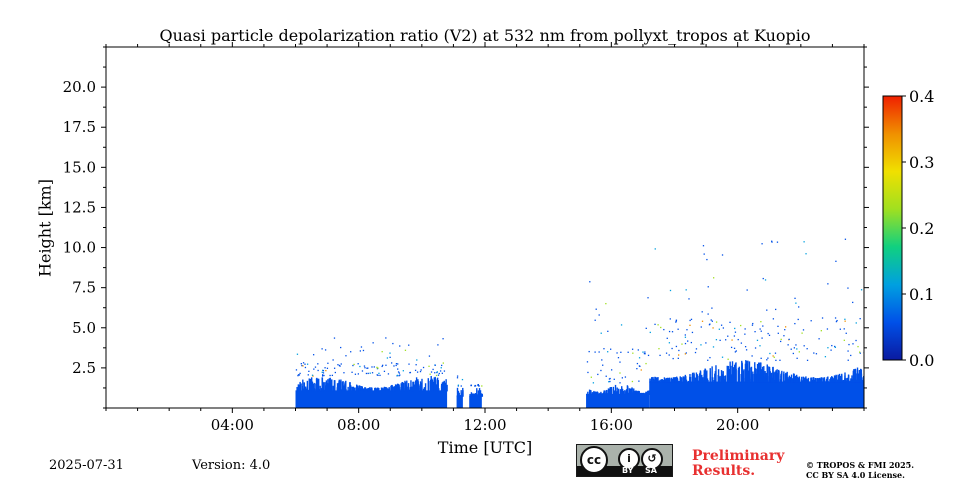 Image resolution: width=960 pixels, height=480 pixels. What do you see at coordinates (855, 475) in the screenshot?
I see `copyright-line-2: CC BY SA 4.0 License.` at bounding box center [855, 475].